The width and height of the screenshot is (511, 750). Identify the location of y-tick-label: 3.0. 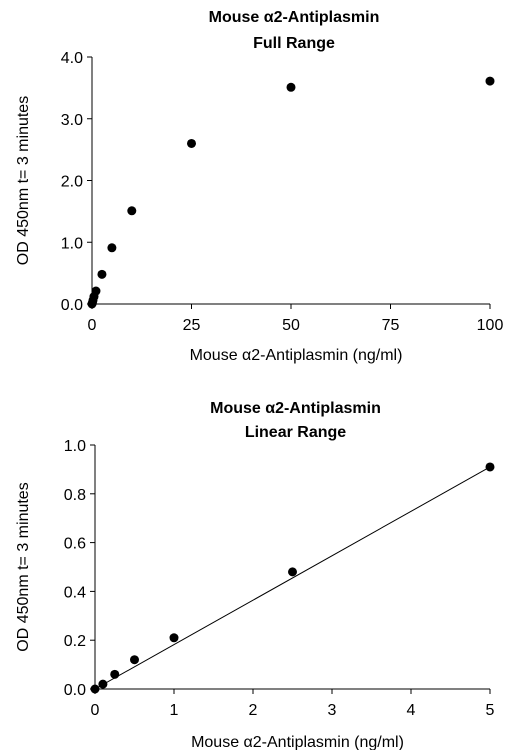
(72, 120).